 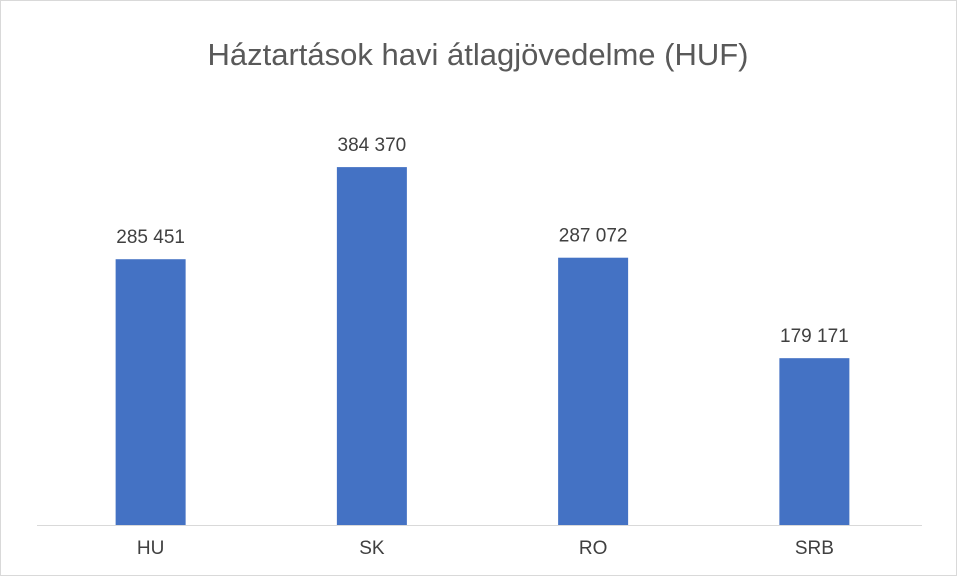 What do you see at coordinates (150, 548) in the screenshot?
I see `x-tick-label: HU` at bounding box center [150, 548].